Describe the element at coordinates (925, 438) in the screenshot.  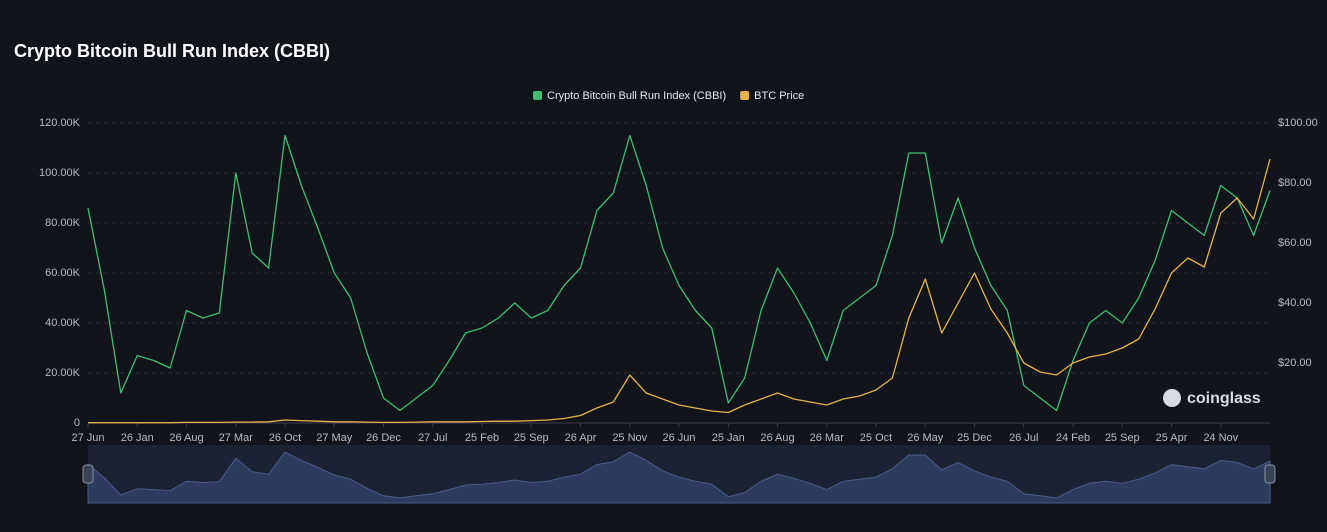
I see `x-tick-label: 26 May` at that location.